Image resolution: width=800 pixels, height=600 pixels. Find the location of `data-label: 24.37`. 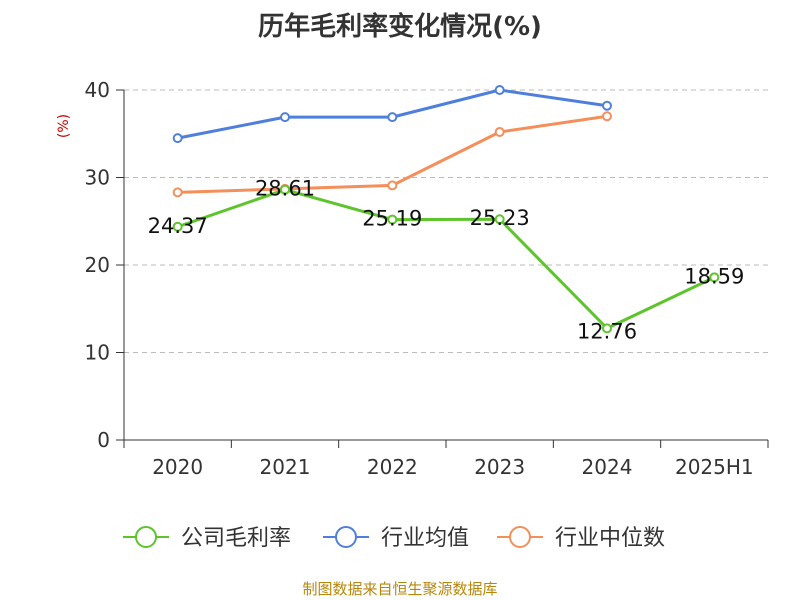

data-label: 24.37 is located at coordinates (178, 226).